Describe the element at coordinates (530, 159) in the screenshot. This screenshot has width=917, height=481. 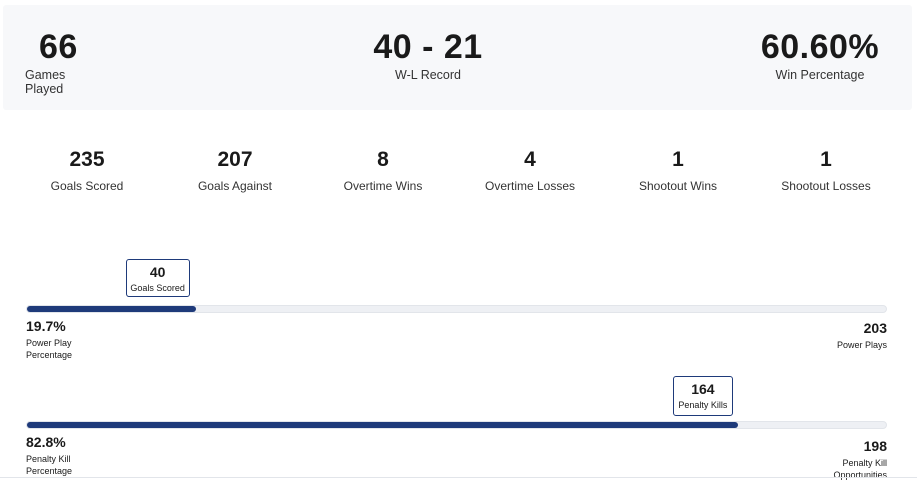
I see `stat-value: 4` at that location.